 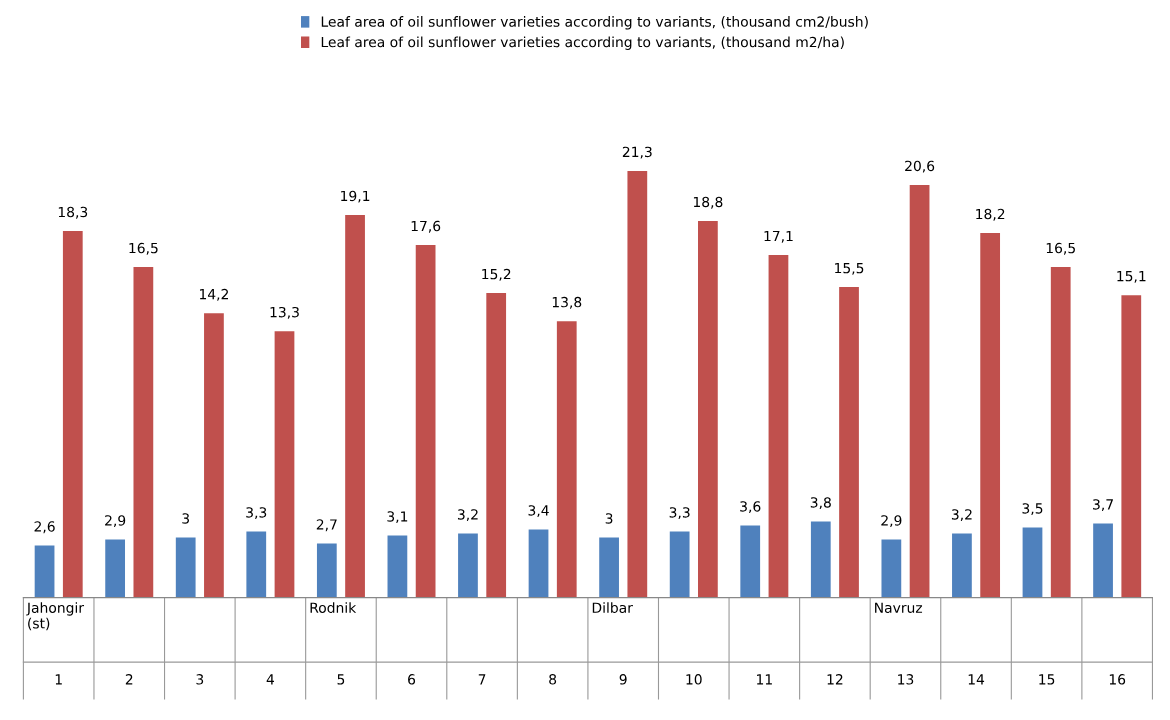 I want to click on x-tick-label: 14, so click(x=976, y=679).